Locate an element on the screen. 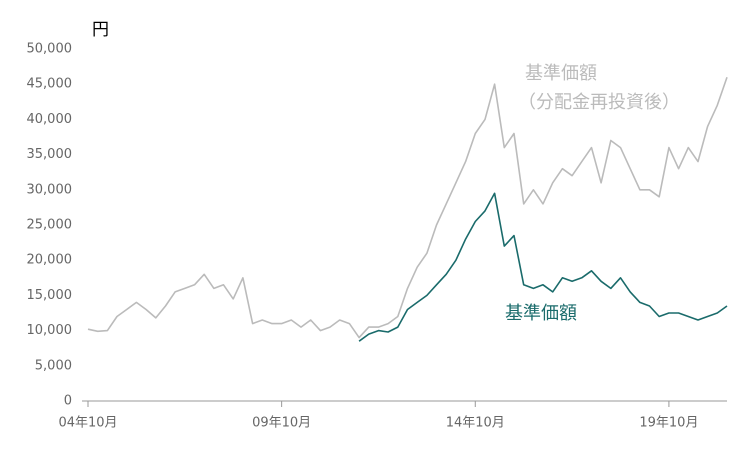 Image resolution: width=750 pixels, height=450 pixels. y-tick-label: 0 is located at coordinates (68, 401).